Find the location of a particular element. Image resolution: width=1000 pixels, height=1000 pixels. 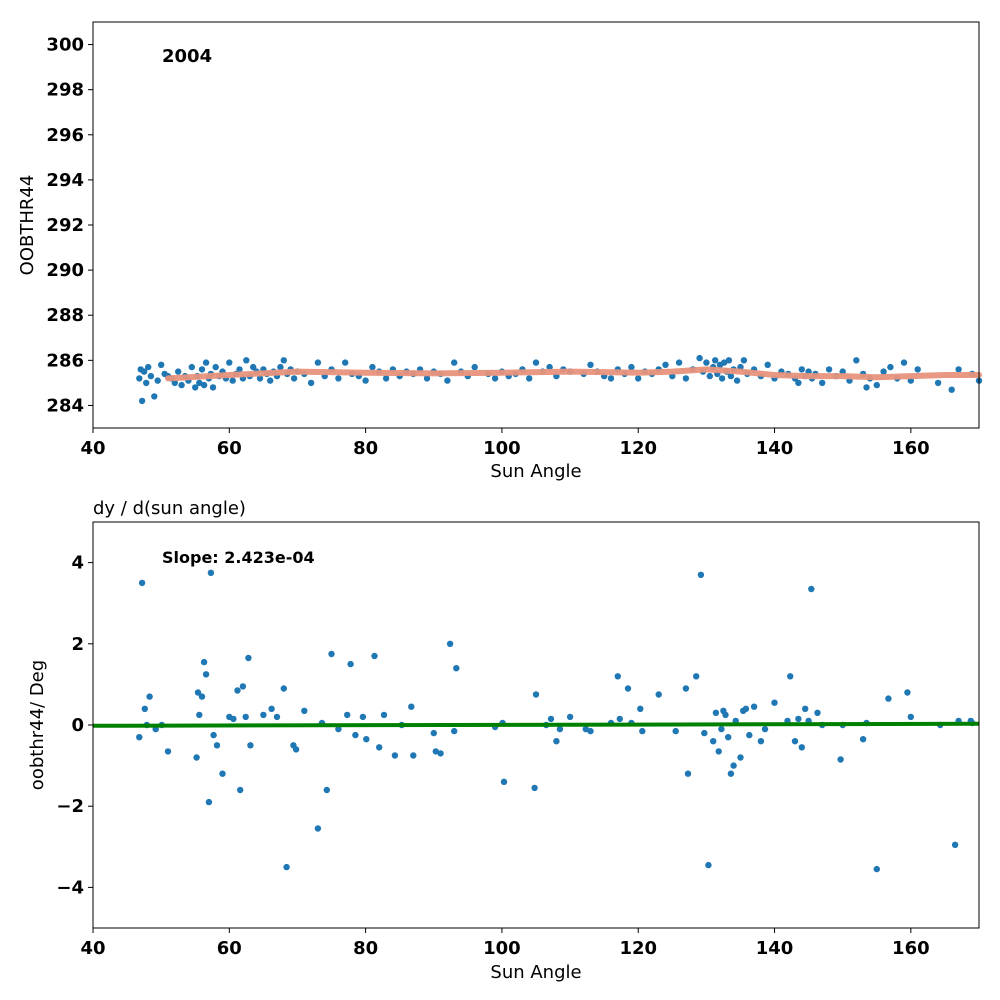

top-x-tick-label: 40 is located at coordinates (92, 448).